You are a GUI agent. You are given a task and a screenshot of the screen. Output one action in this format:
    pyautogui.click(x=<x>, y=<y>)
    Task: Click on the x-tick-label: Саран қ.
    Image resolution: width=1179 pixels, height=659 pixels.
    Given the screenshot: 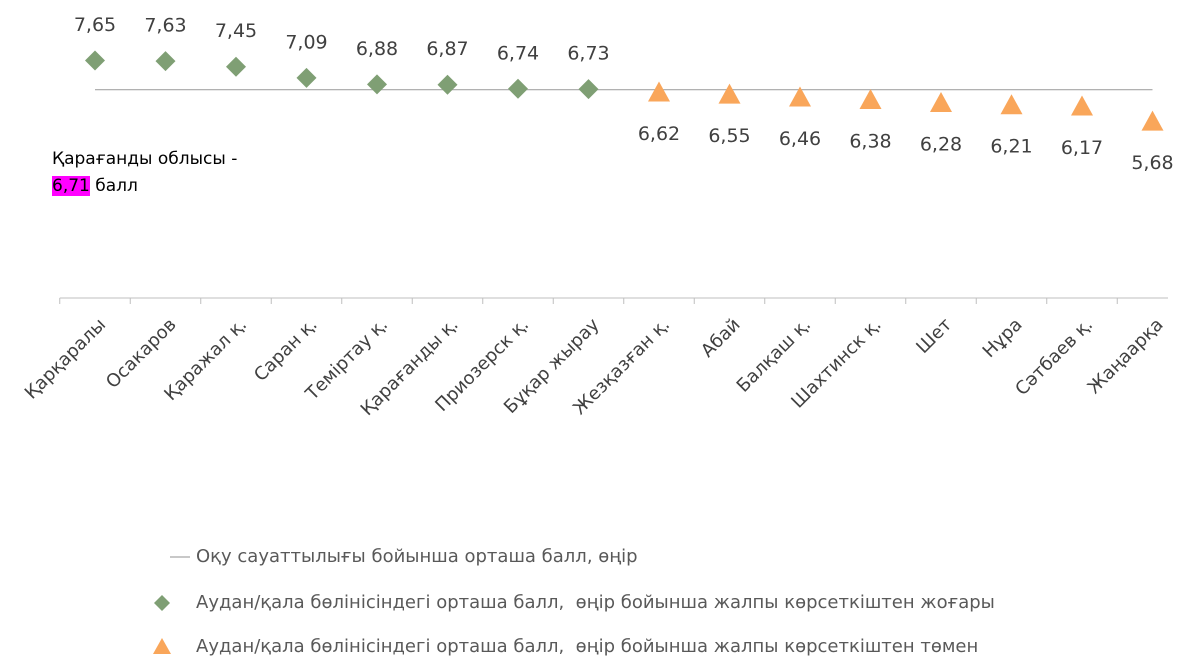 What is the action you would take?
    pyautogui.click(x=286, y=350)
    